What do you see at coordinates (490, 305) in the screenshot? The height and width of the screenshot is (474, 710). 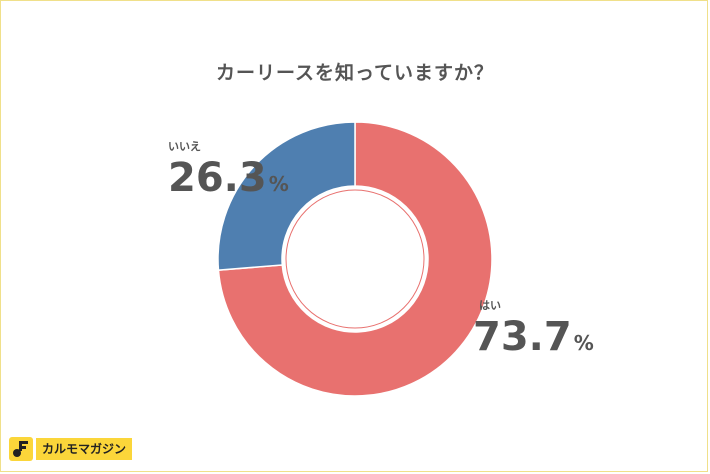 I see `label-yes-name: はい` at bounding box center [490, 305].